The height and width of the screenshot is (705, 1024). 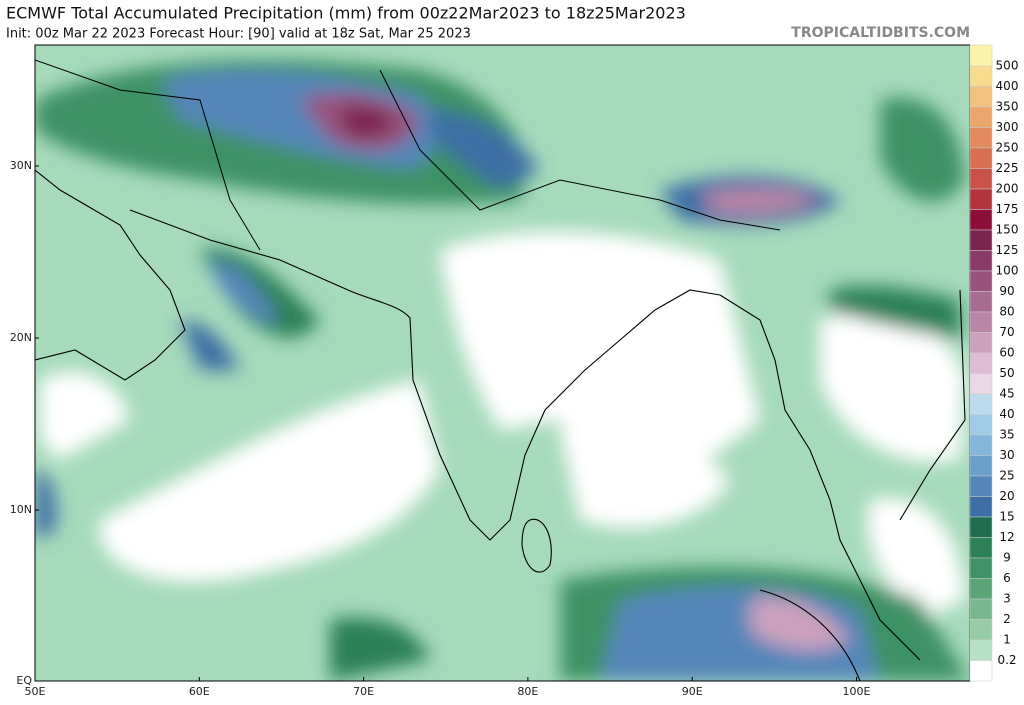 What do you see at coordinates (932, 405) in the screenshot?
I see `indochina-coast` at bounding box center [932, 405].